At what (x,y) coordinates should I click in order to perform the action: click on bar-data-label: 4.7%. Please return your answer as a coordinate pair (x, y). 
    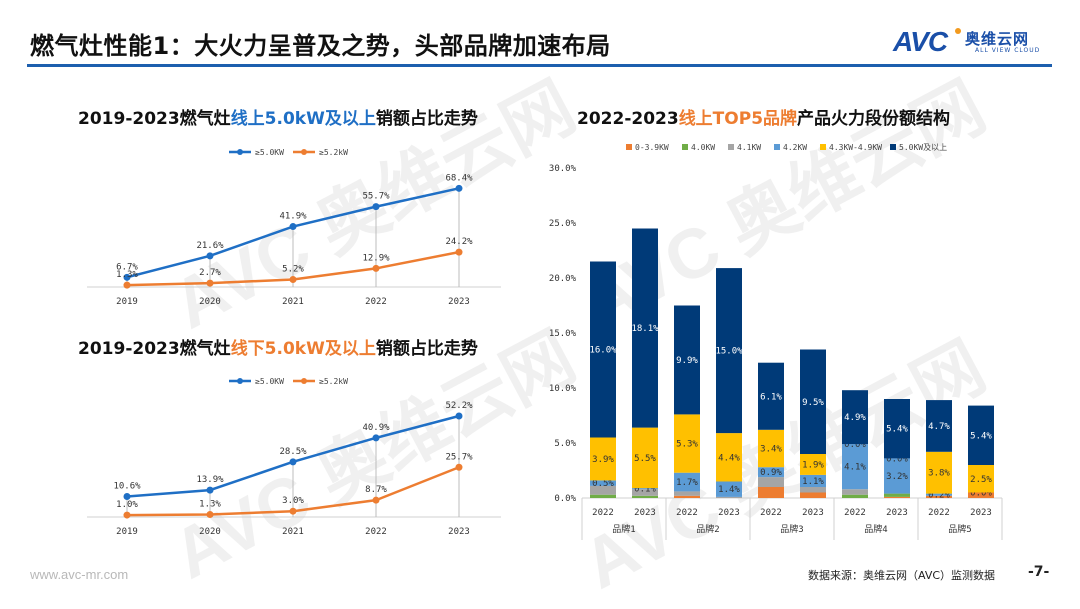
    Looking at the image, I should click on (939, 427).